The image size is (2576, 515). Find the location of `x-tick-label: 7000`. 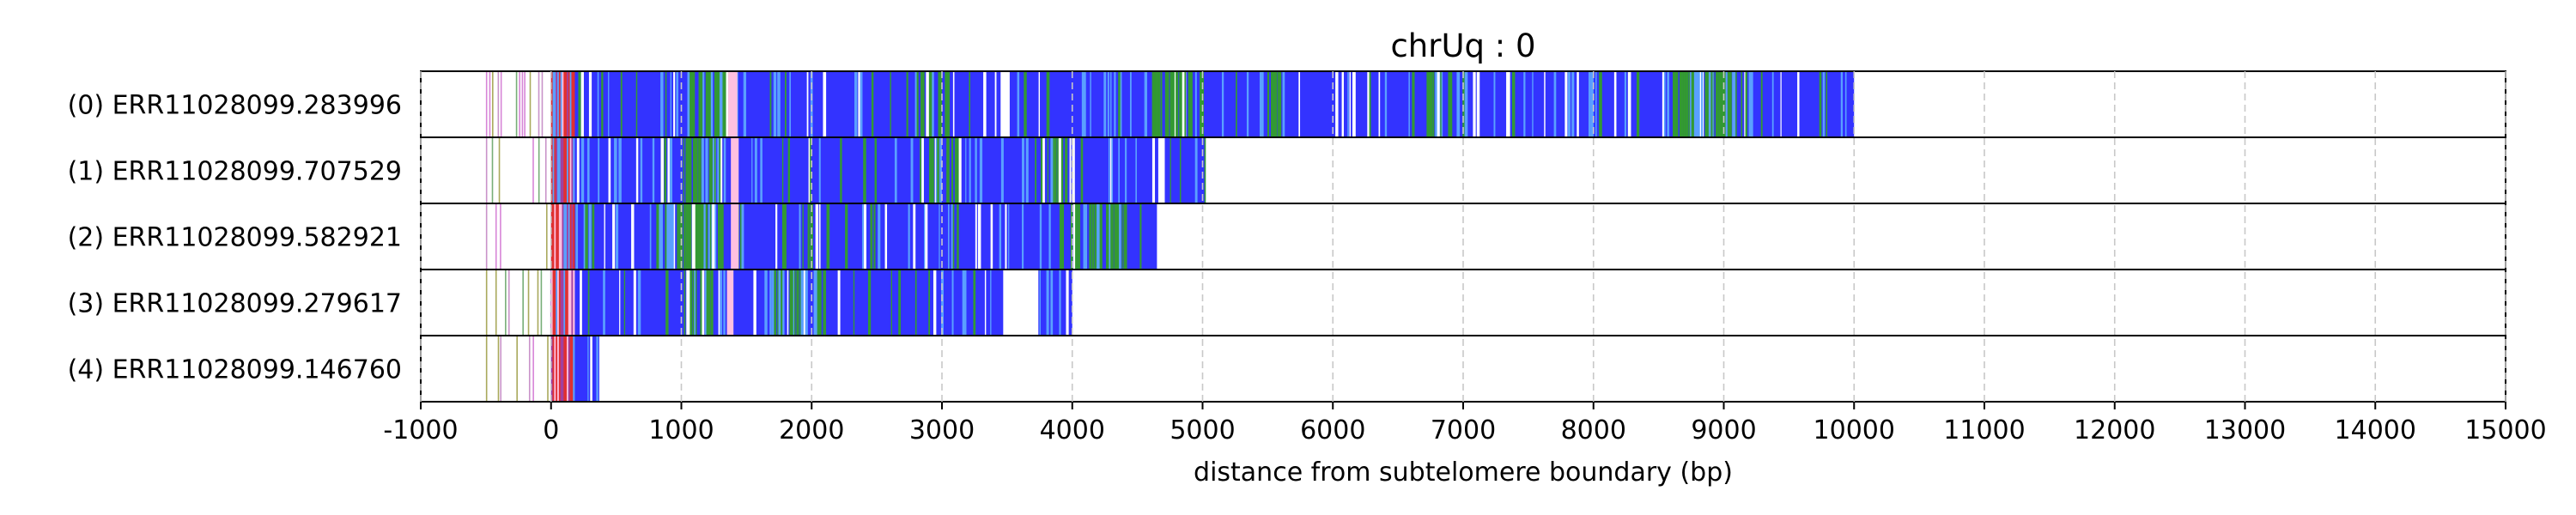

x-tick-label: 7000 is located at coordinates (1463, 430).